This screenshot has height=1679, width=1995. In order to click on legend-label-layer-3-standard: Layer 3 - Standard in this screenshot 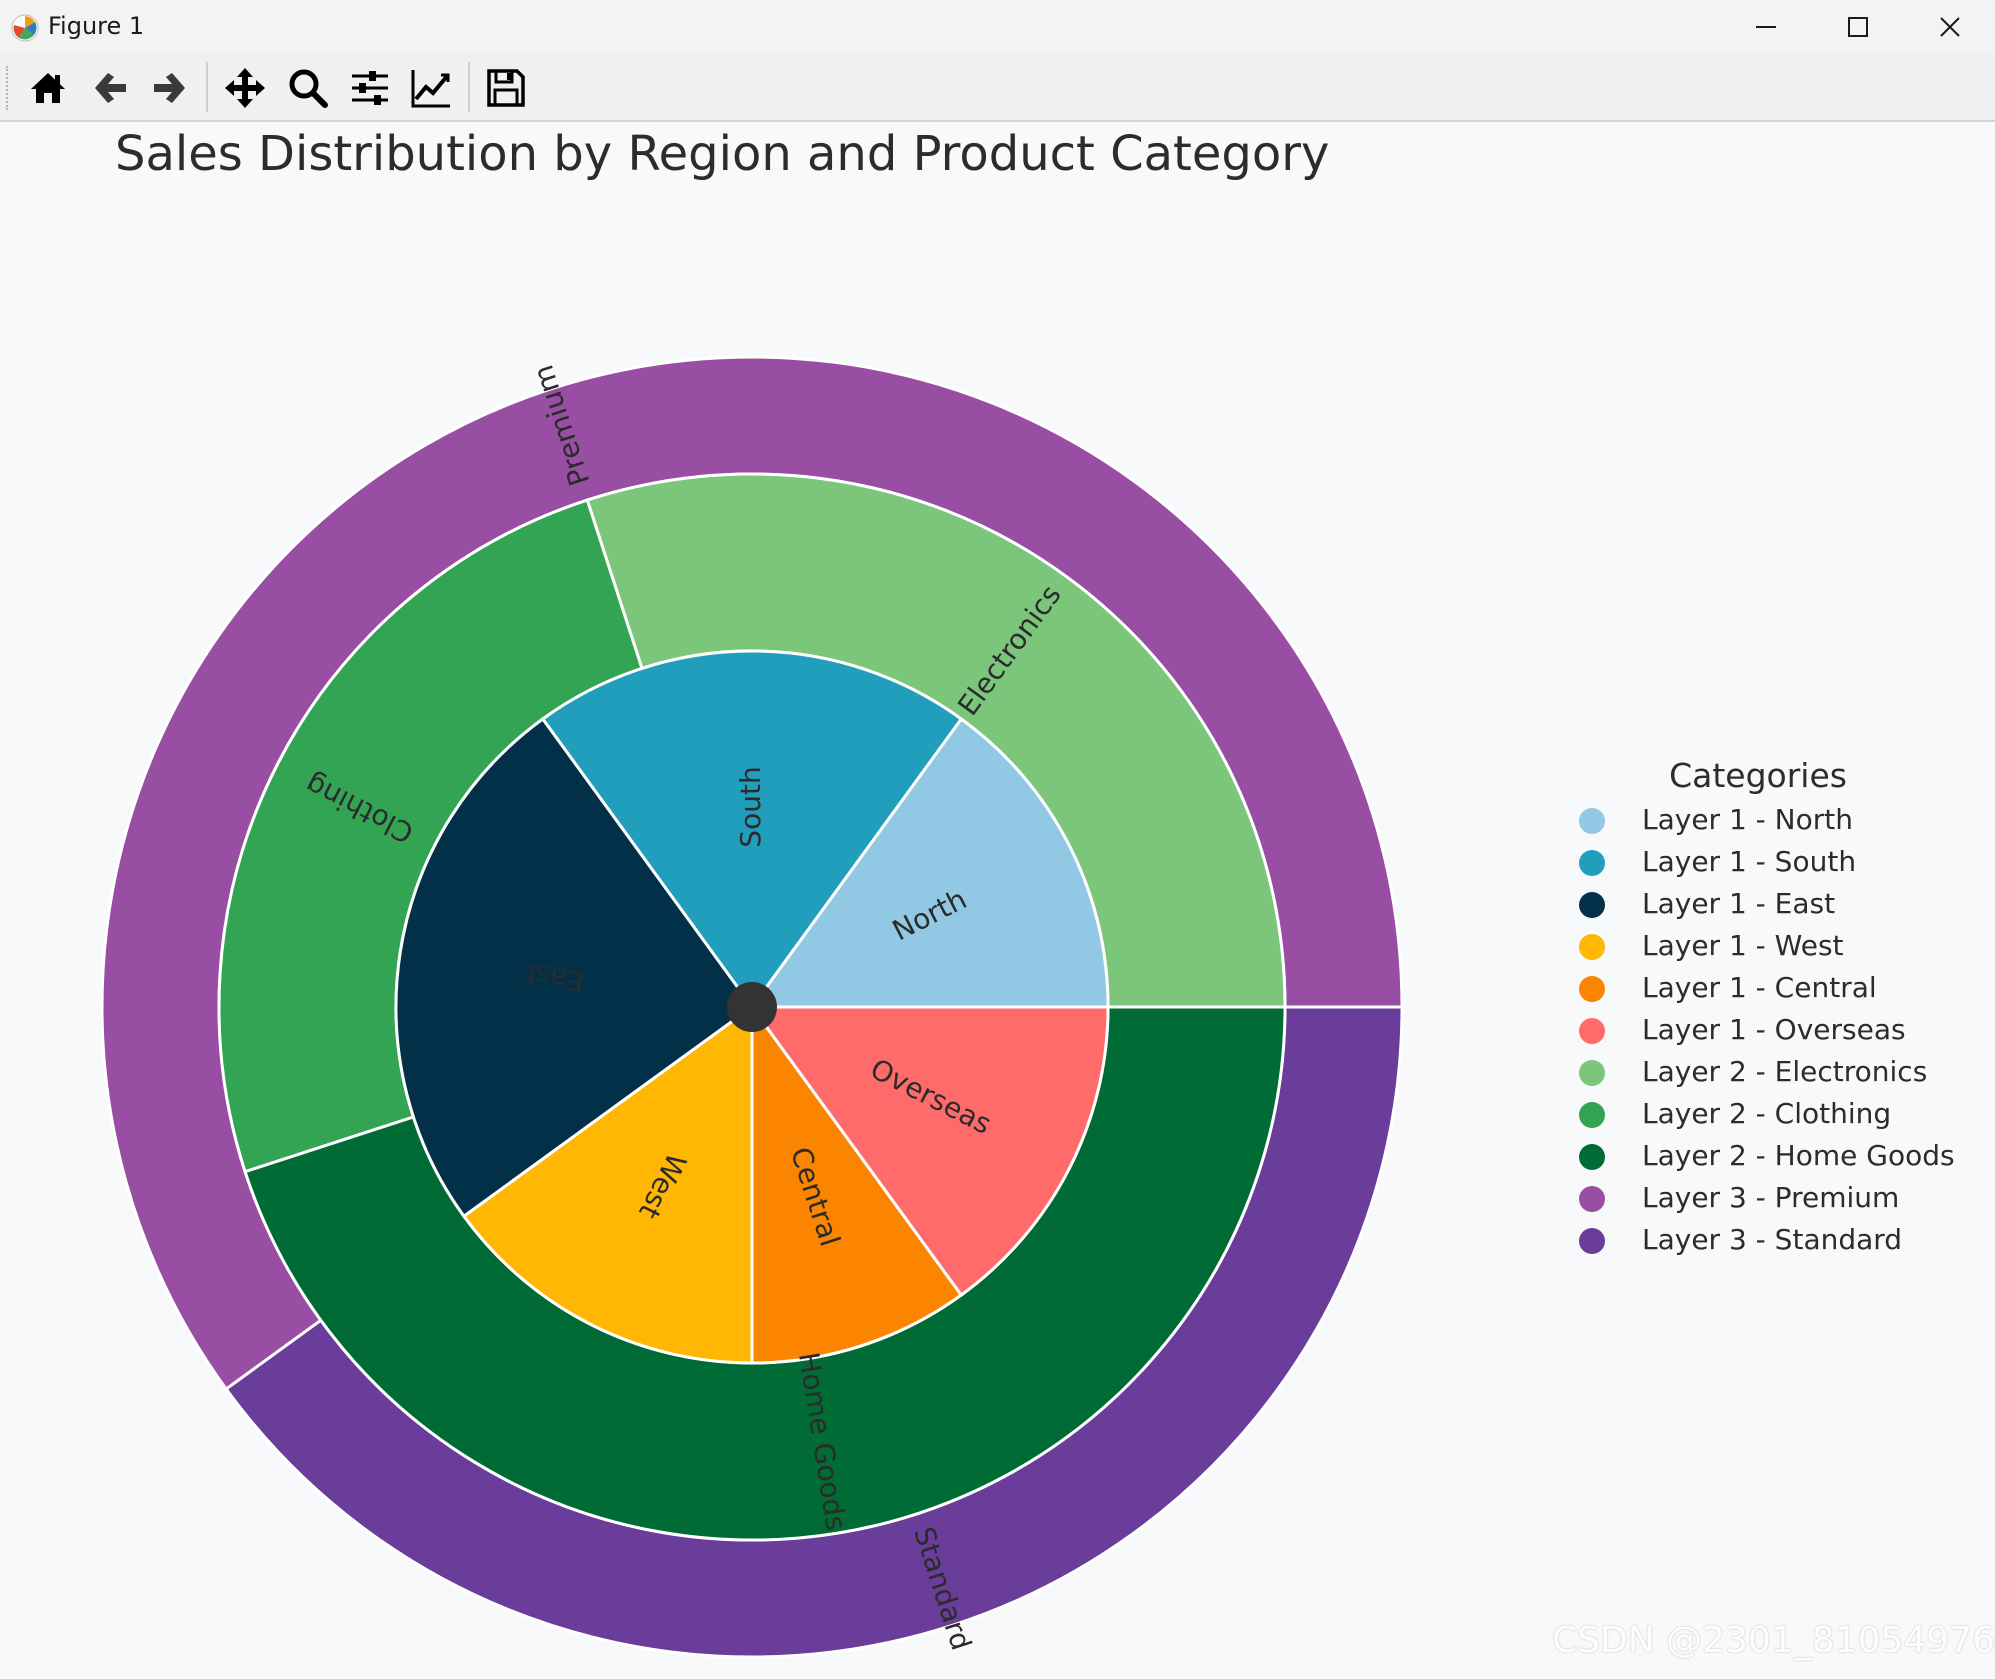, I will do `click(1772, 1239)`.